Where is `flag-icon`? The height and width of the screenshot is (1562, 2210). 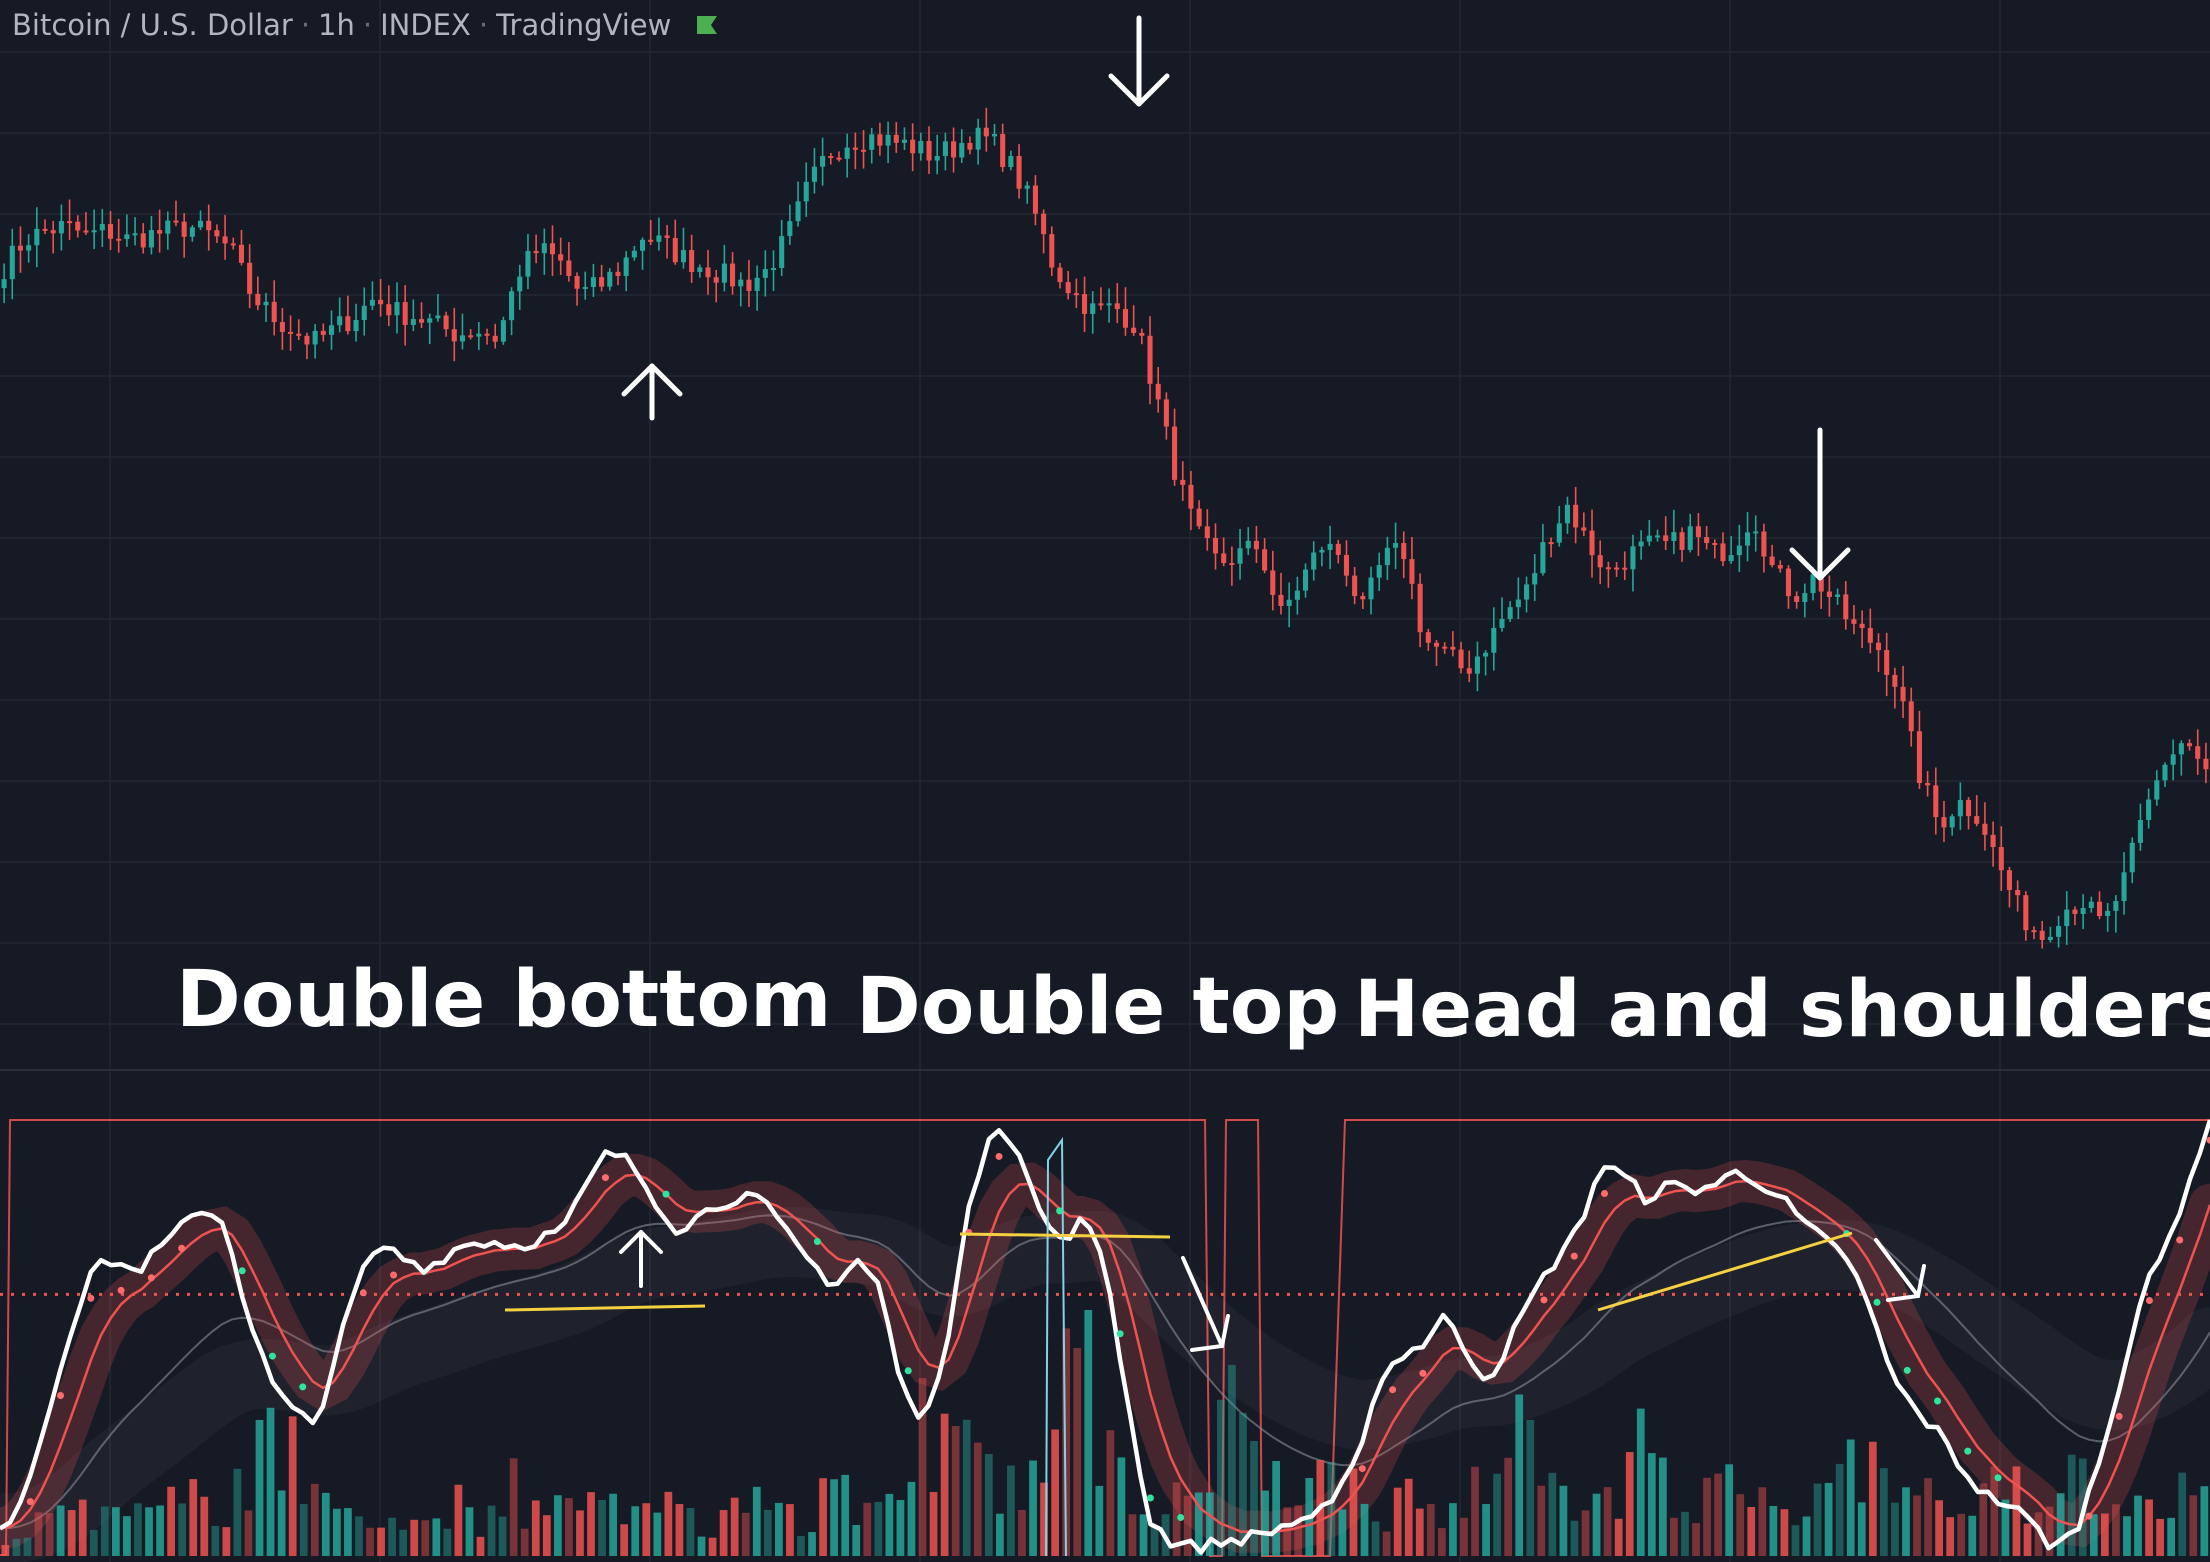
flag-icon is located at coordinates (707, 25).